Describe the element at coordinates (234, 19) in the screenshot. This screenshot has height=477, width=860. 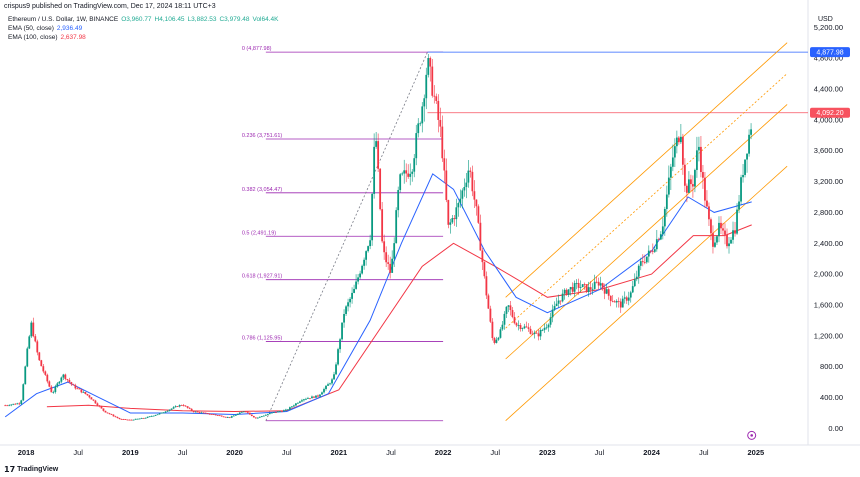
I see `close-value: C3,979.48` at that location.